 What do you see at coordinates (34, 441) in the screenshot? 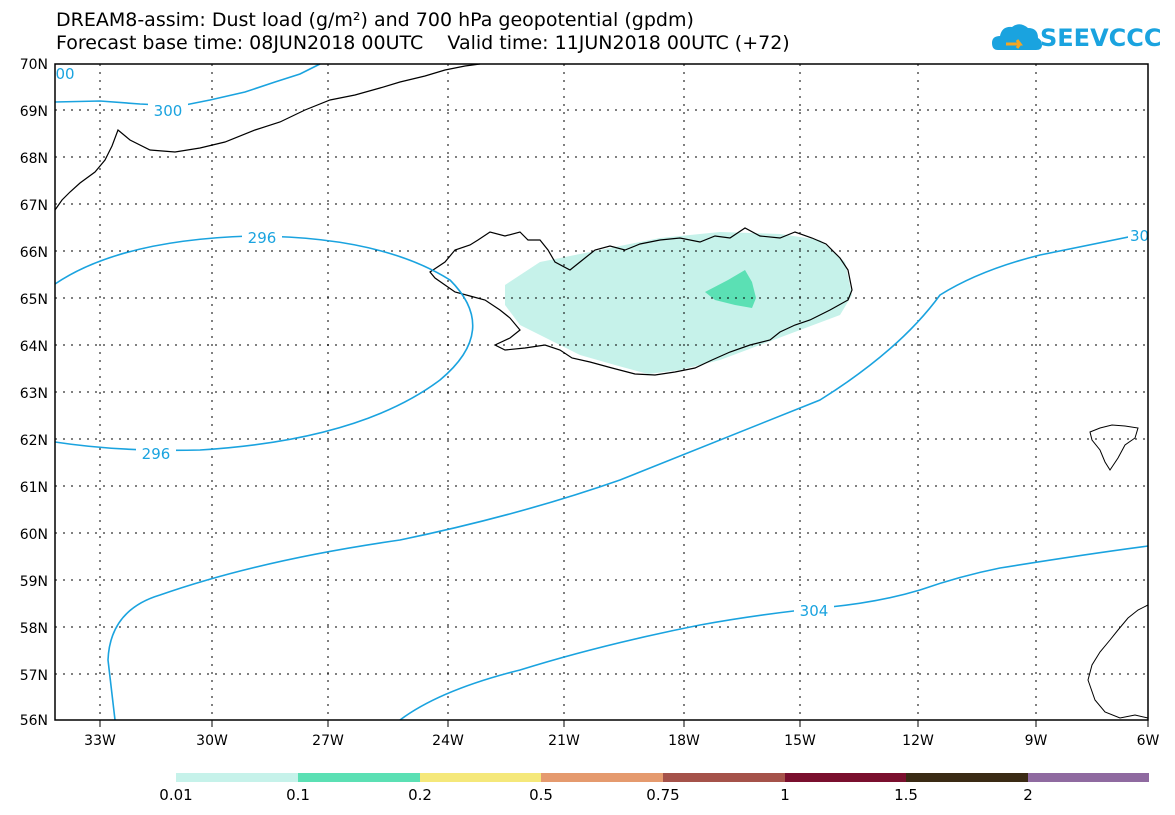
I see `lat-label: 62N` at bounding box center [34, 441].